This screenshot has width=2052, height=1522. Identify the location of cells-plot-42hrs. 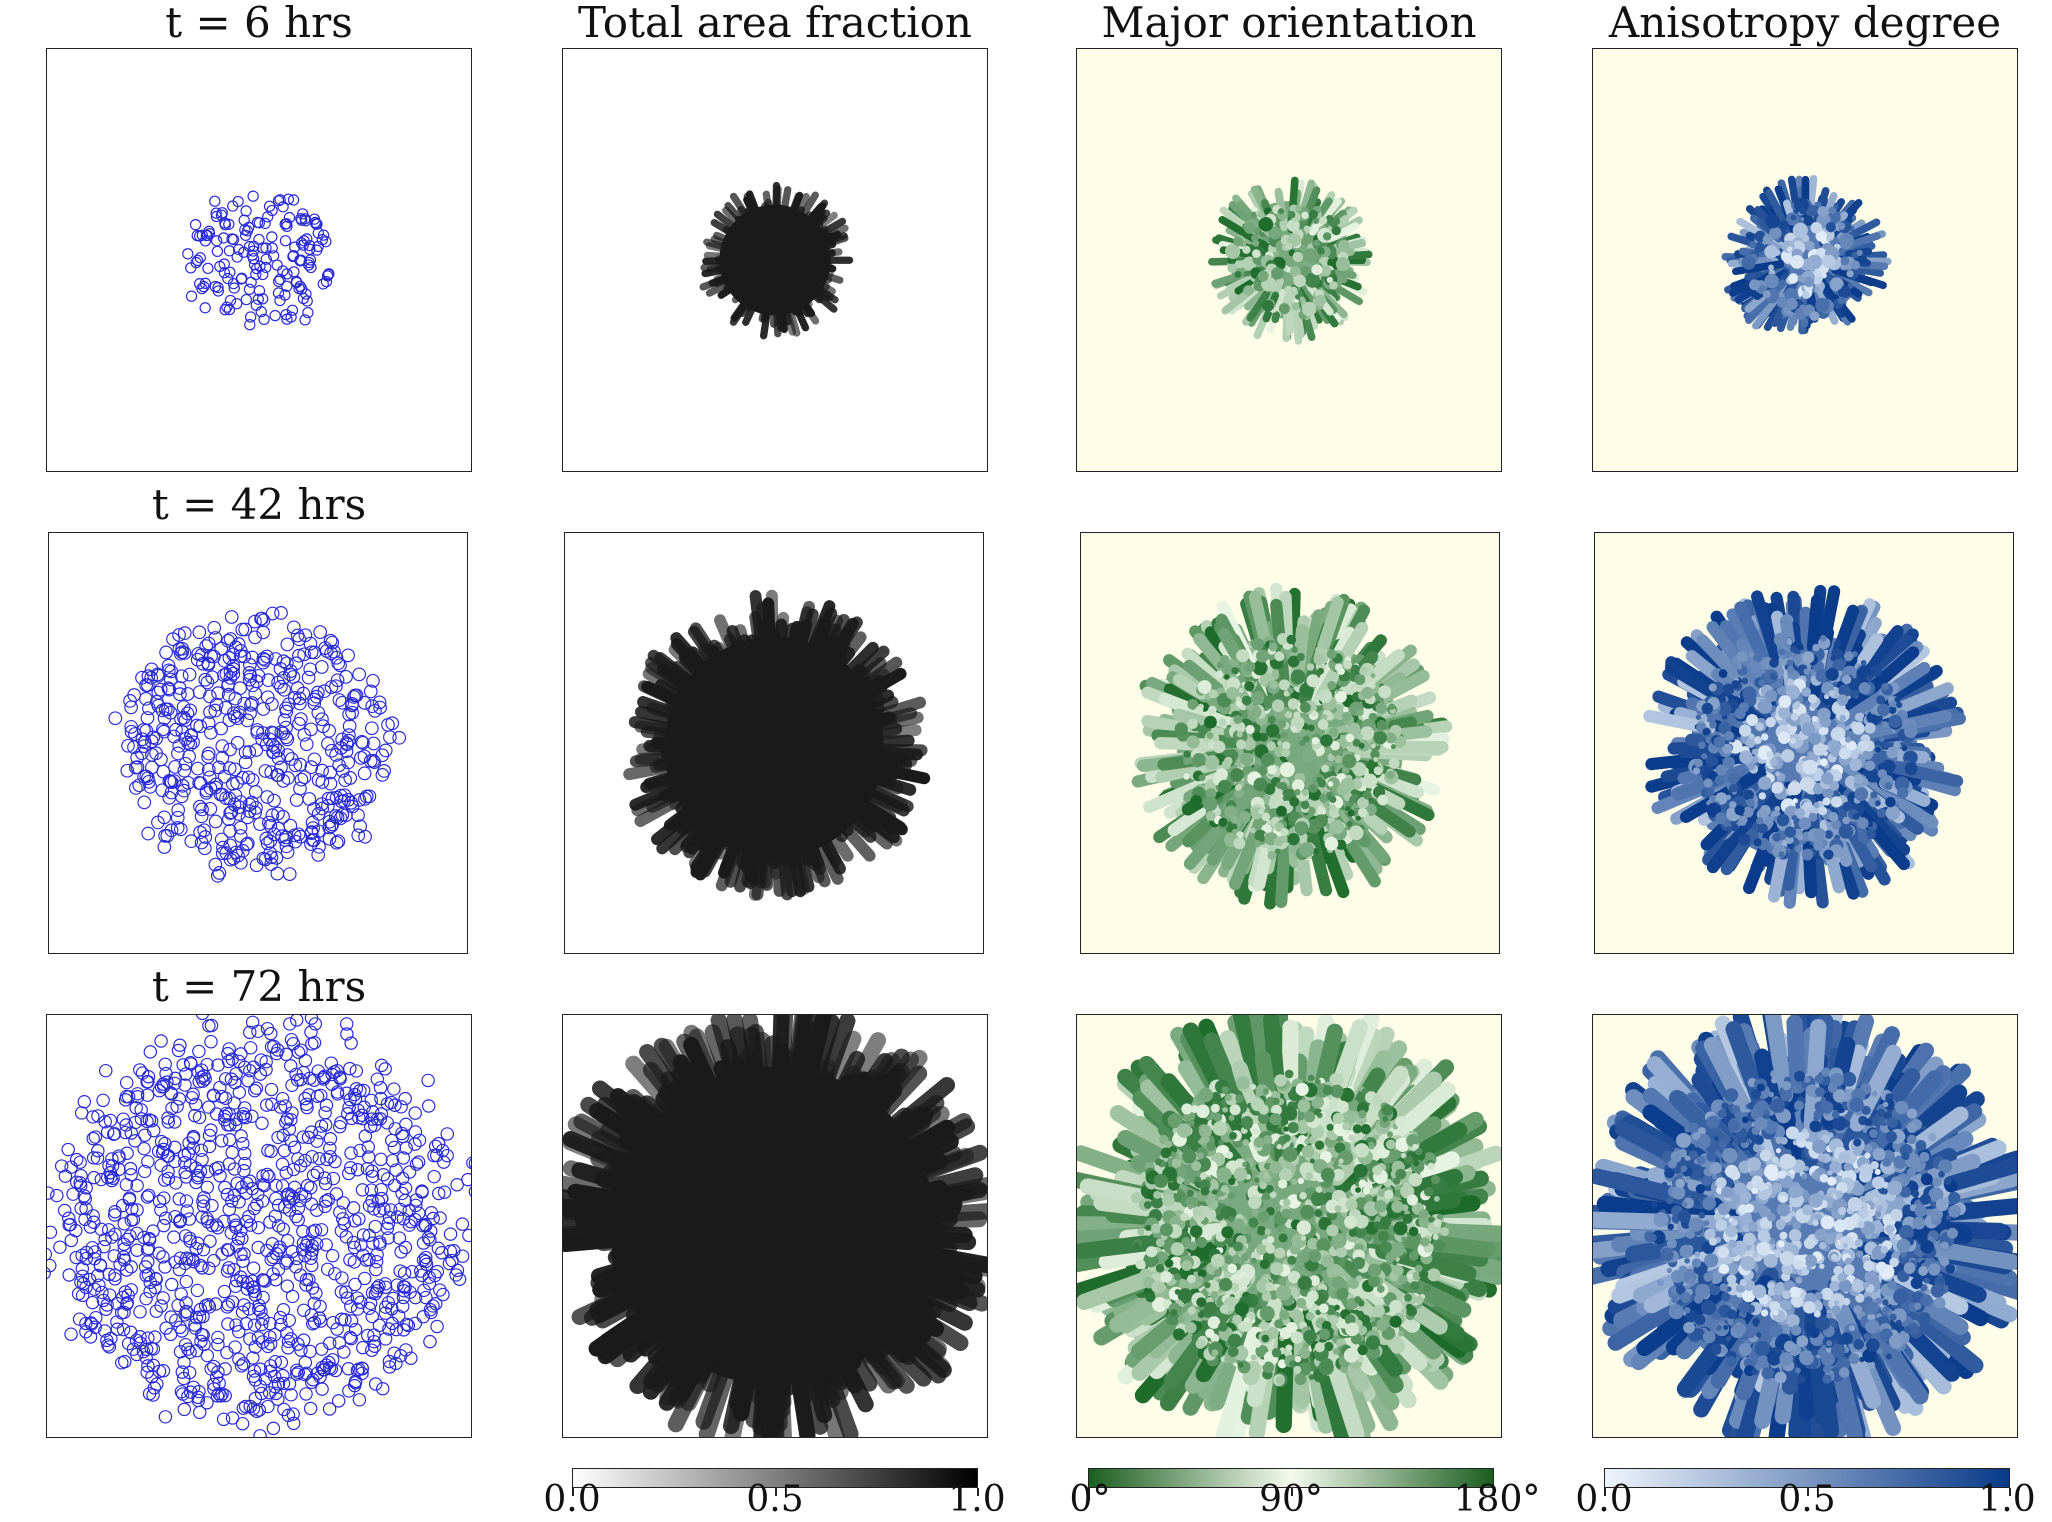
(257, 744).